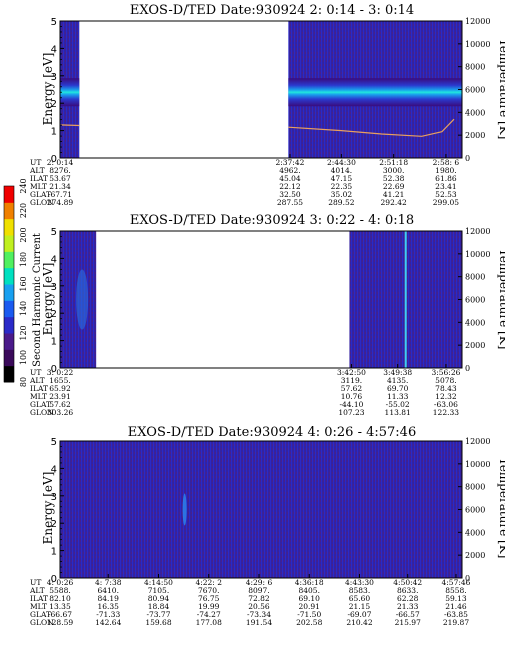  Describe the element at coordinates (446, 178) in the screenshot. I see `ephemeris-cell: 61.86` at that location.